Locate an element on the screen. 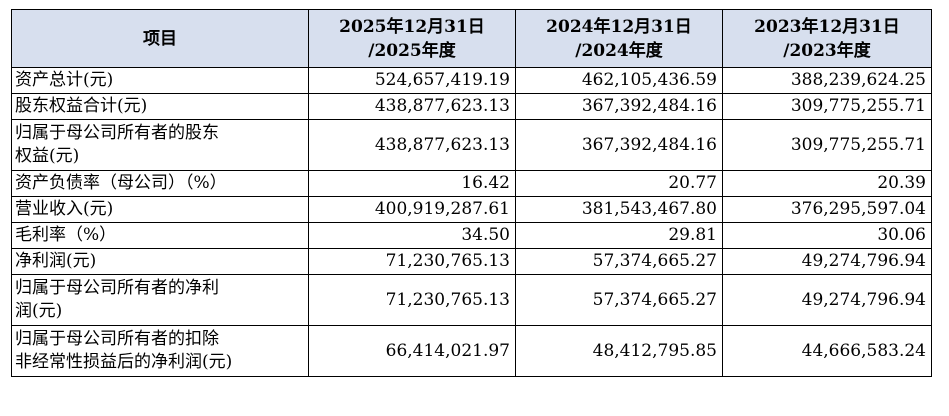  row-debt-ratio: 资产负债率（母公司）（%） 16.42 20.77 20.39 is located at coordinates (471, 183).